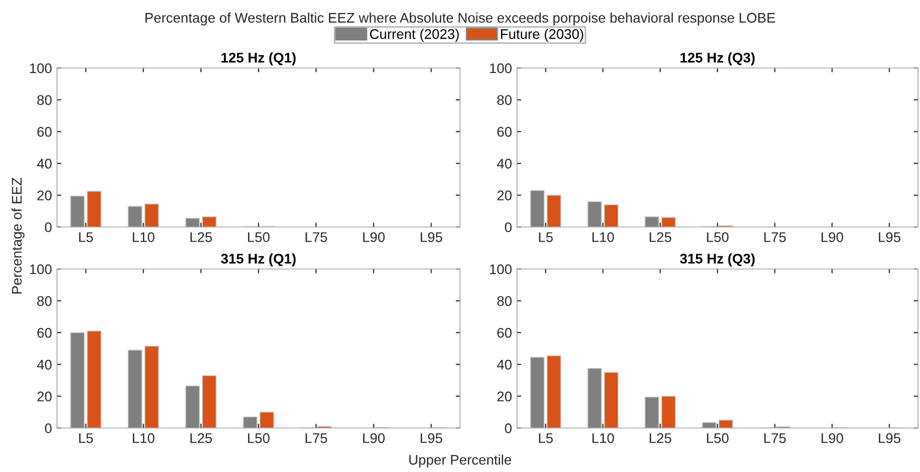 This screenshot has height=472, width=920. I want to click on chart-title: 125 Hz (Q1), so click(259, 59).